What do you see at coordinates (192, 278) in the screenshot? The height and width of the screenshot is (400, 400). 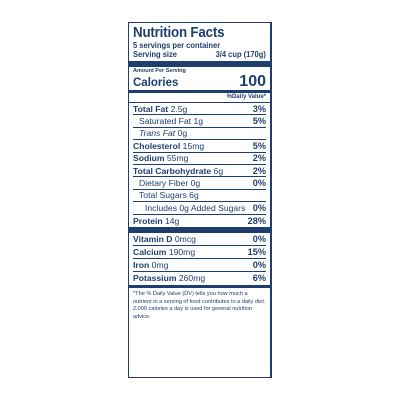 I see `vitamin-amount: 260mg` at bounding box center [192, 278].